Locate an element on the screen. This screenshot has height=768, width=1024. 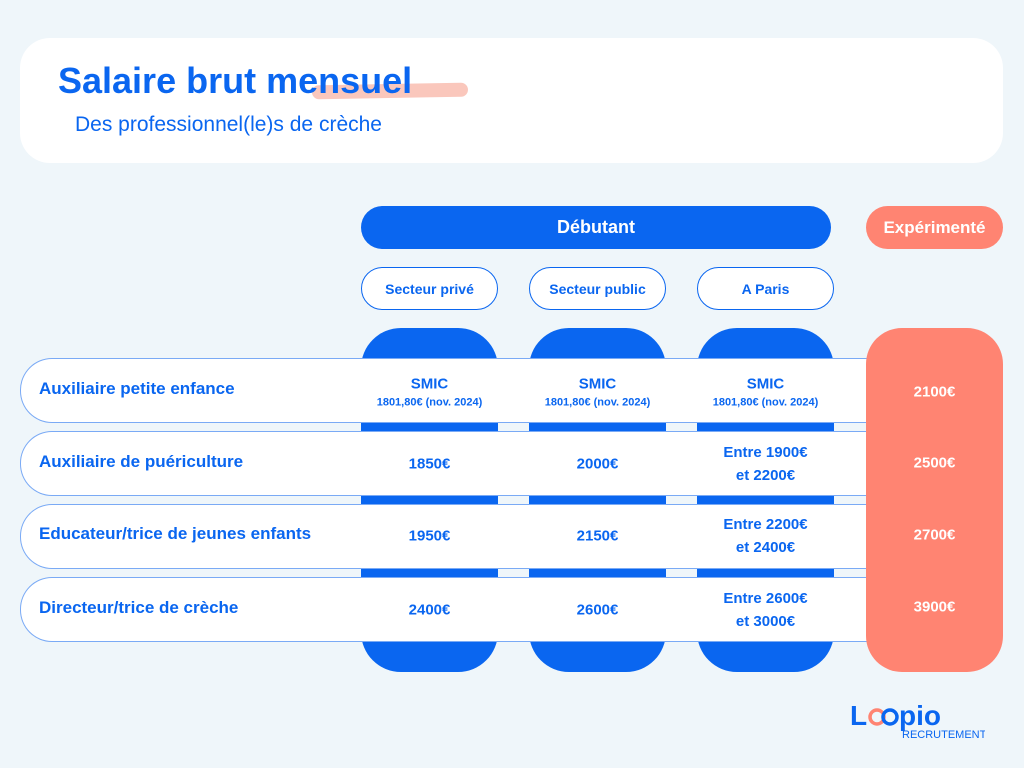
salary-paris: SMIC 1801,80€ (nov. 2024) is located at coordinates (765, 391).